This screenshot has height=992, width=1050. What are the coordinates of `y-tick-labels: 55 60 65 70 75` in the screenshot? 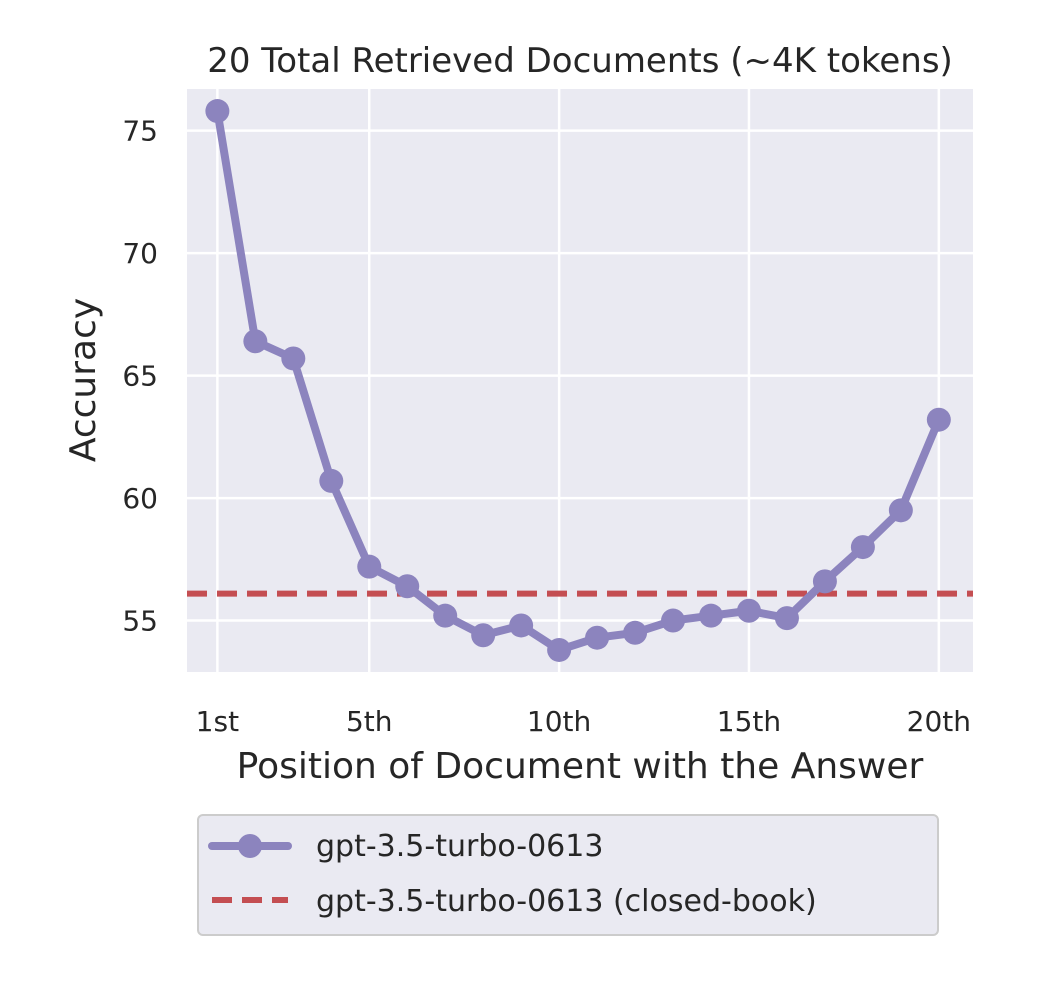 It's located at (140, 376).